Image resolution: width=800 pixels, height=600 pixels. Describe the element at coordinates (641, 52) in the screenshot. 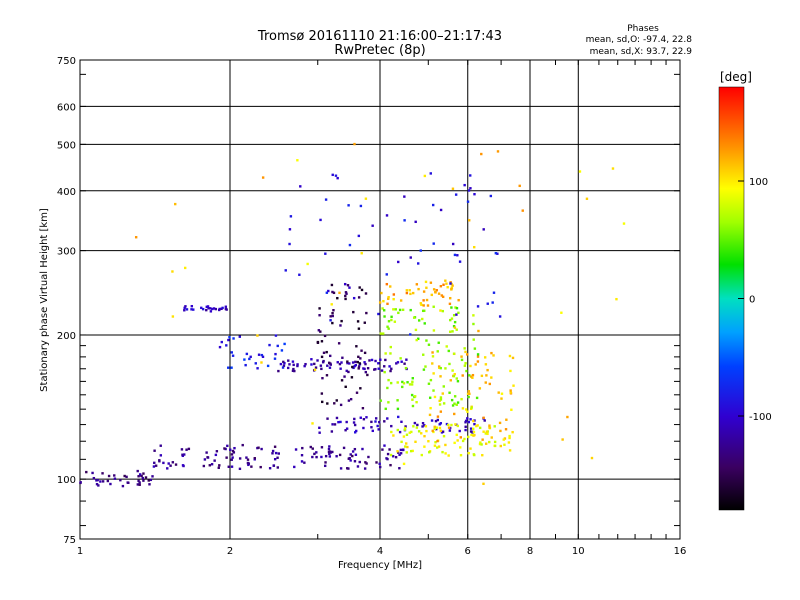

I see `stats-line-x: mean, sd,X: 93.7, 22.9` at that location.